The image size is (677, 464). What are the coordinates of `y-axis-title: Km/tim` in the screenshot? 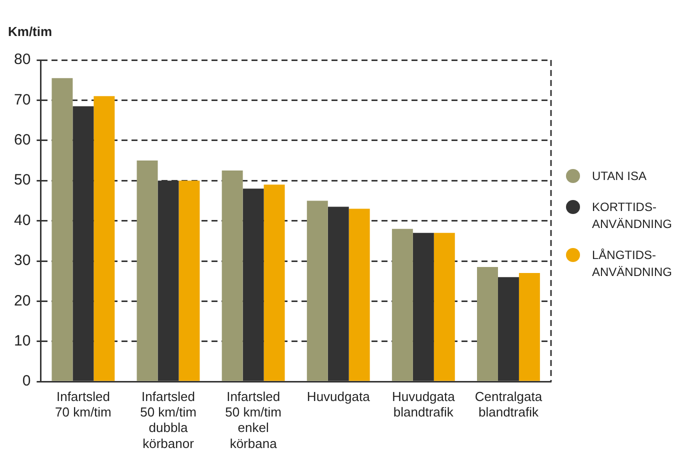 It's located at (30, 31).